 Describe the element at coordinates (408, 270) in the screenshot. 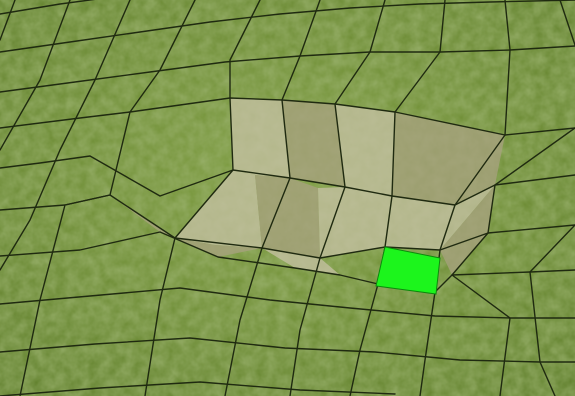

I see `selected-tile` at that location.